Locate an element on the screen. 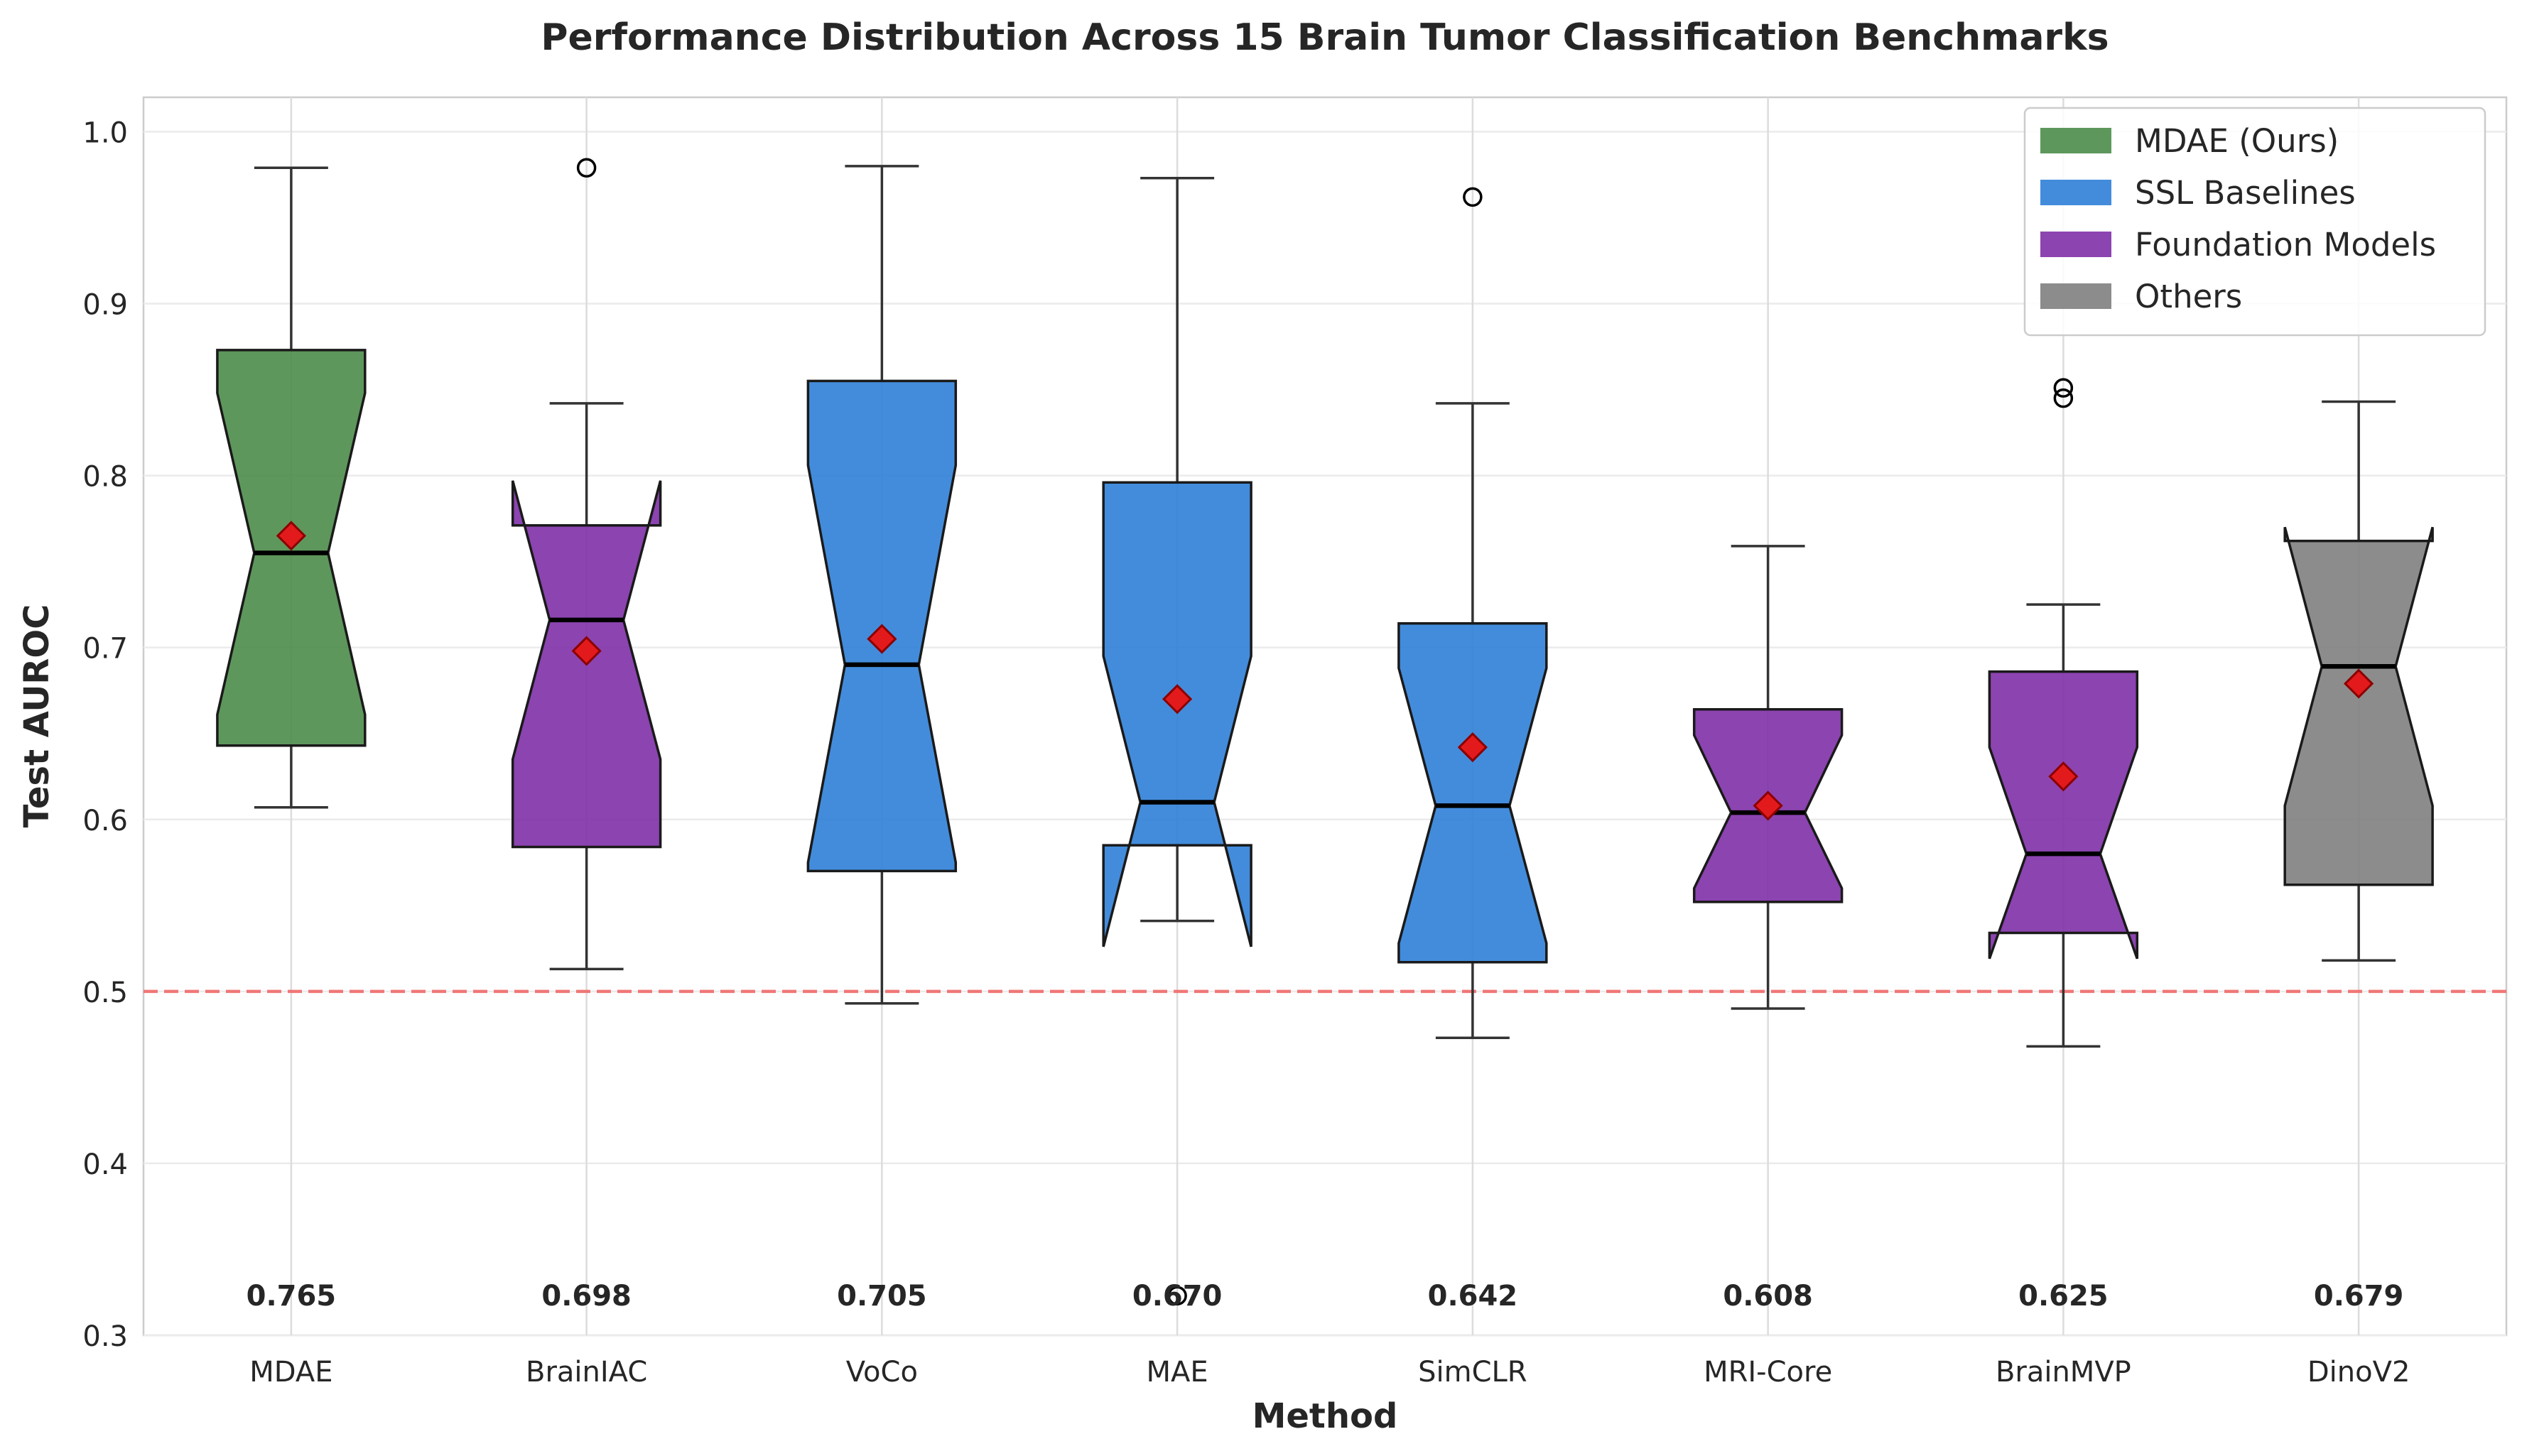  x-axis-label: Method is located at coordinates (1325, 1416).